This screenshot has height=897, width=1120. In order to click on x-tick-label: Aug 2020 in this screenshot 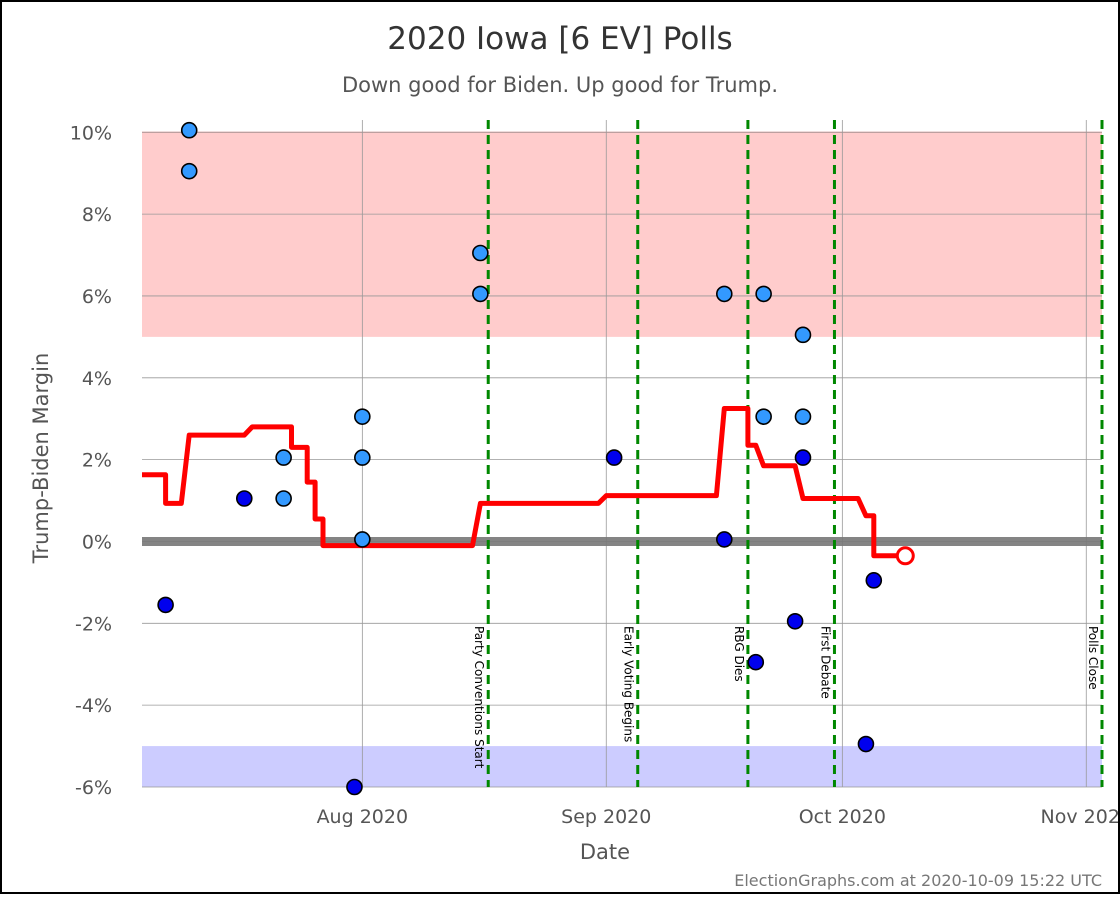, I will do `click(363, 817)`.